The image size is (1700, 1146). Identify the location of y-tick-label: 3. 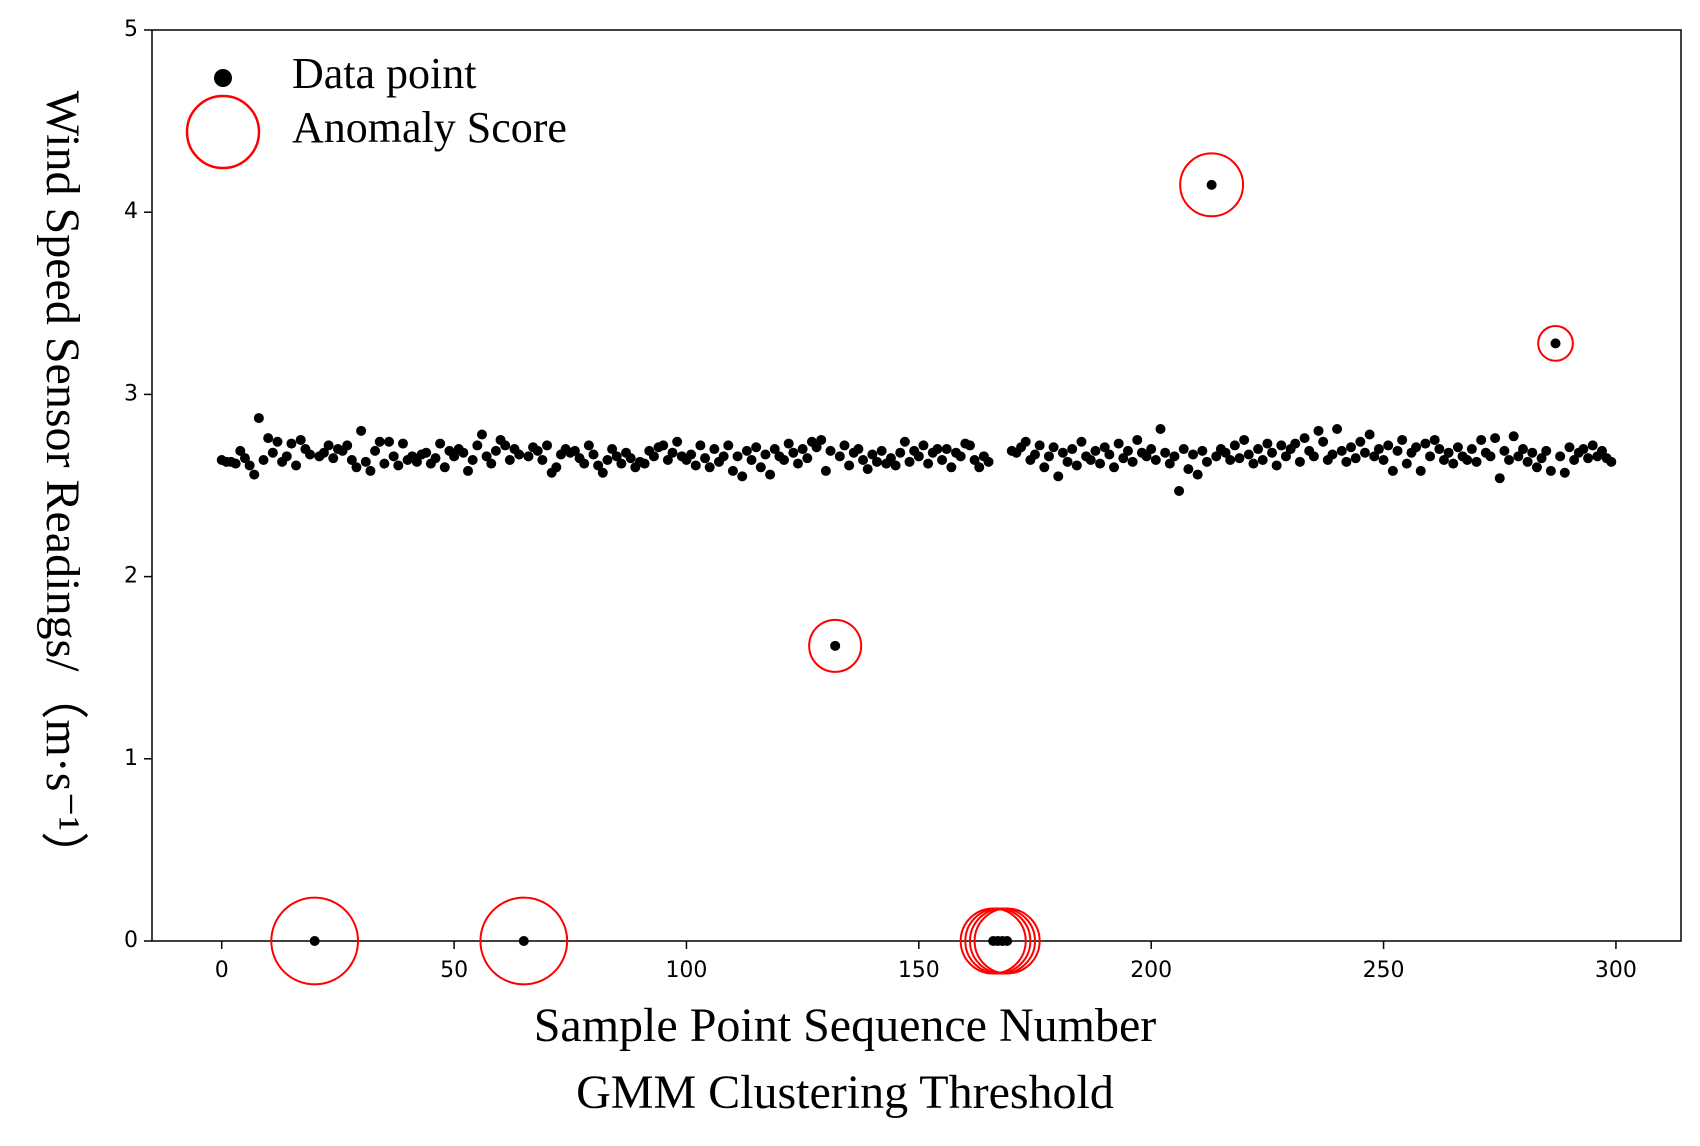
(131, 393).